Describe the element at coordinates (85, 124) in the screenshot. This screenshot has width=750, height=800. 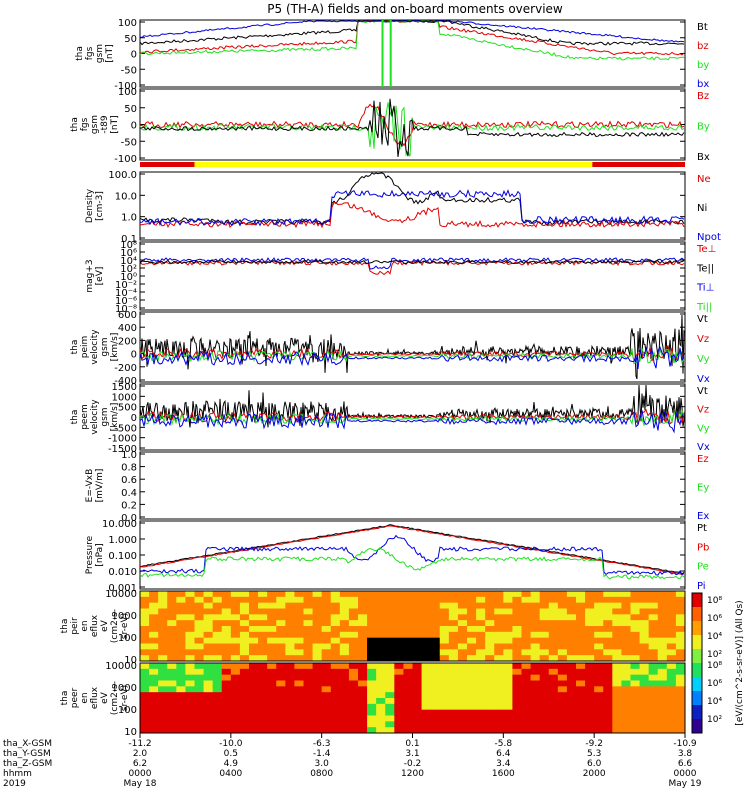
I see `y-axis-label: fgs` at that location.